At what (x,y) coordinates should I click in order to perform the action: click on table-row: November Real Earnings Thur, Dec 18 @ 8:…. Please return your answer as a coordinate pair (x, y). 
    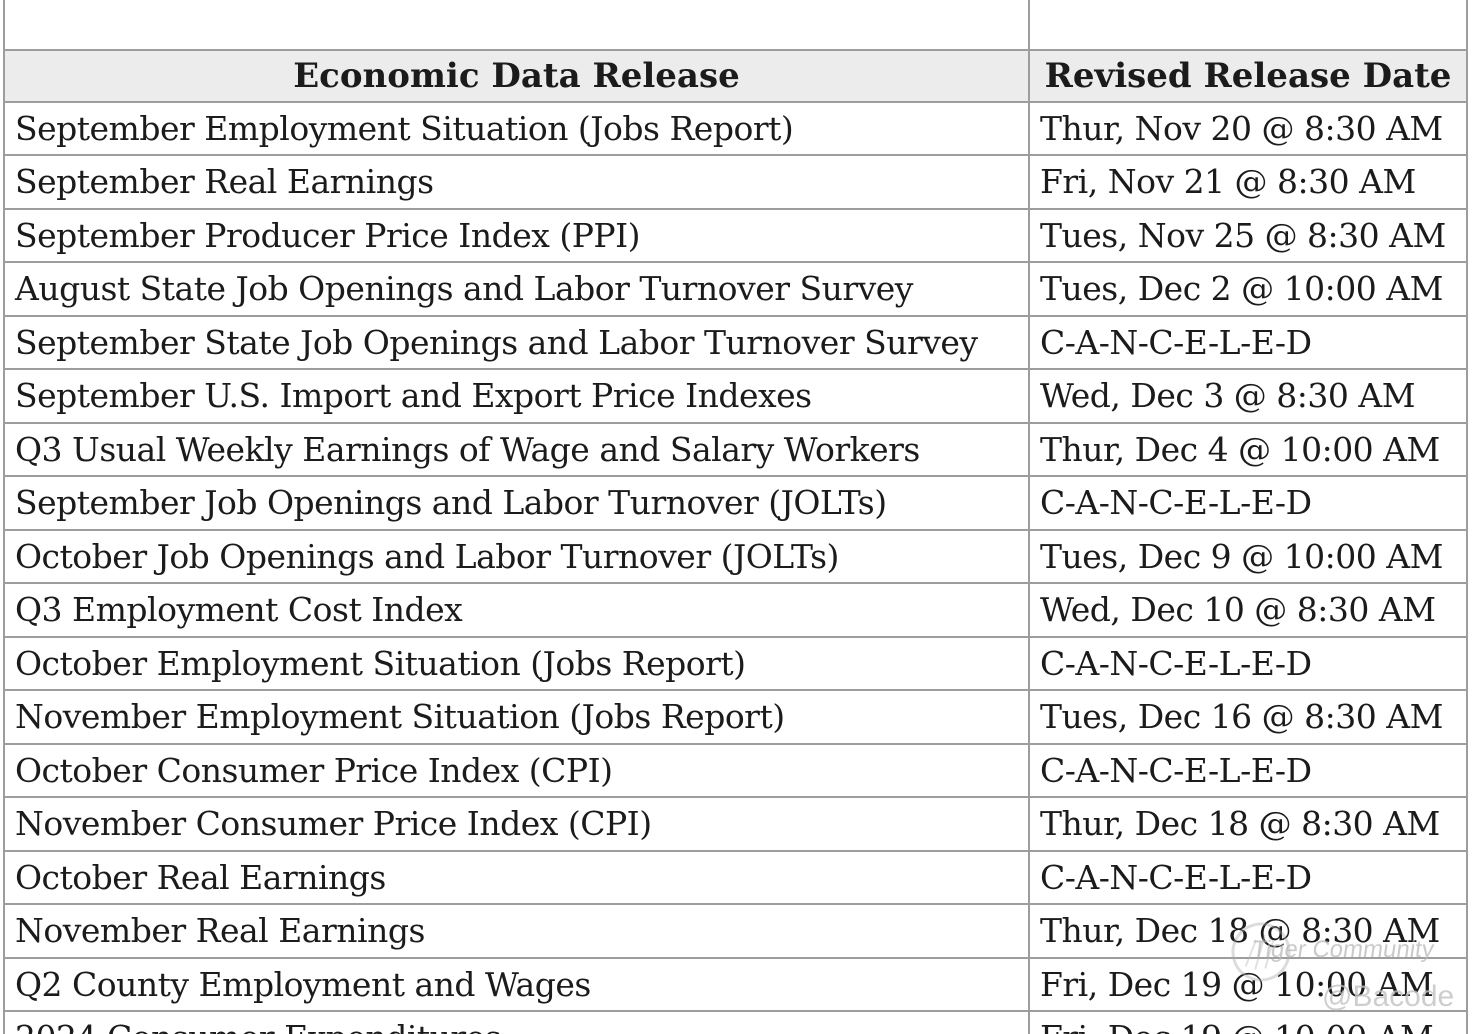
    Looking at the image, I should click on (735, 931).